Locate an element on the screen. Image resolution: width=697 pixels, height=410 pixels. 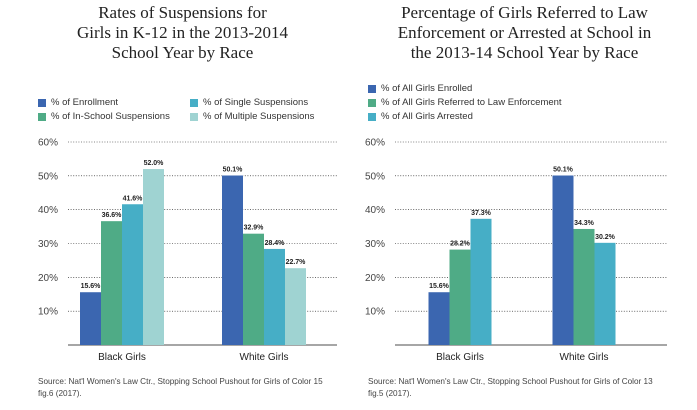
data-label: 37.3% is located at coordinates (481, 213).